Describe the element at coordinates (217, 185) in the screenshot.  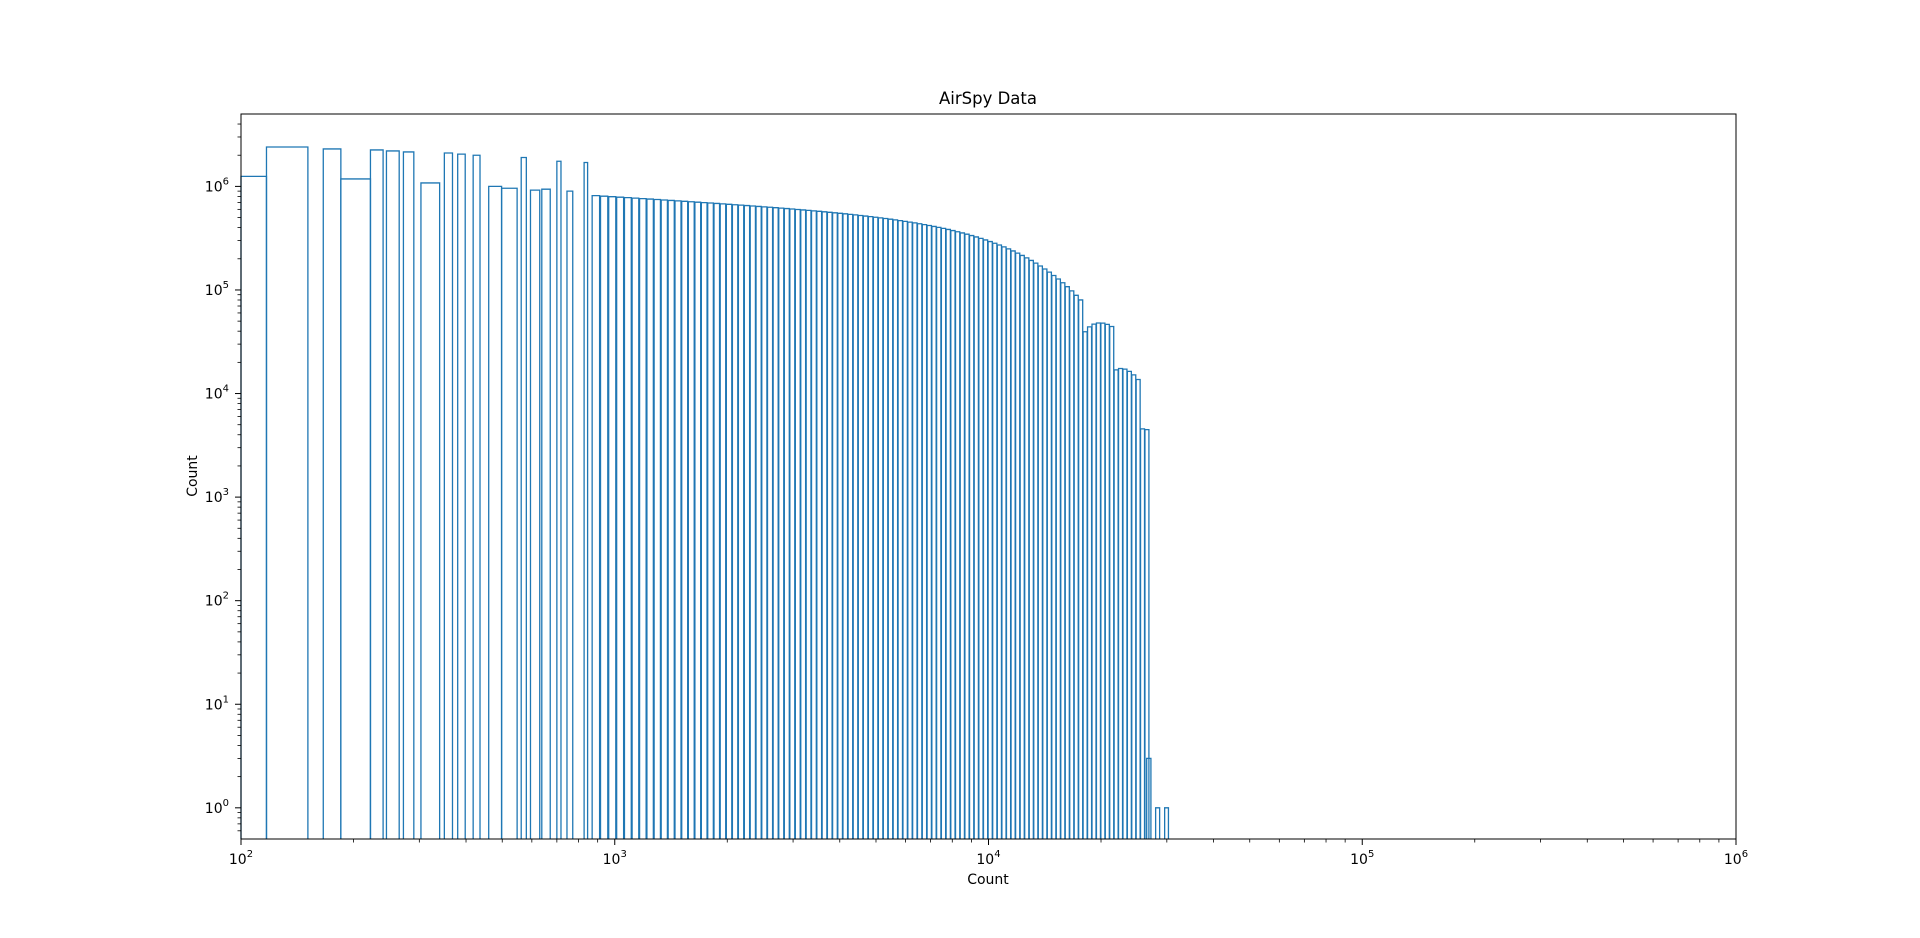
I see `y-tick-label: 10⁶` at that location.